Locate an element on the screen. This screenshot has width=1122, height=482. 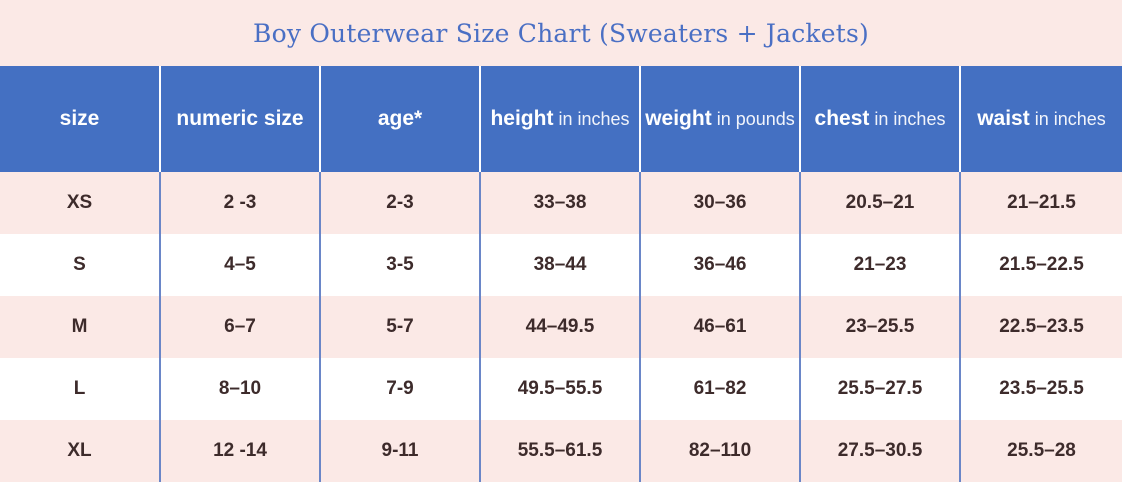
header-weight: weight in pounds is located at coordinates (719, 119).